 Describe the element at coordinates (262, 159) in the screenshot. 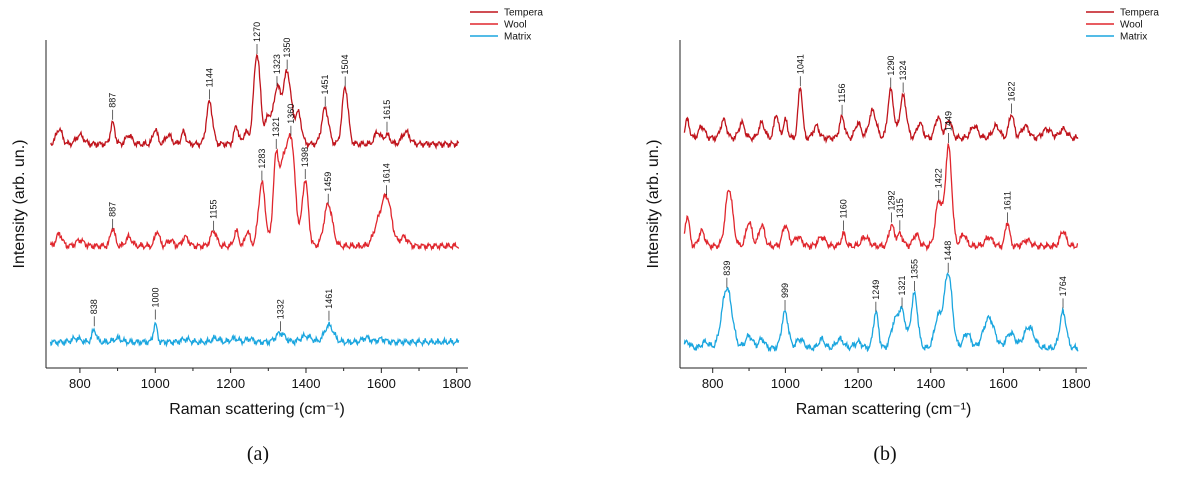

I see `peak-label: 1283` at that location.